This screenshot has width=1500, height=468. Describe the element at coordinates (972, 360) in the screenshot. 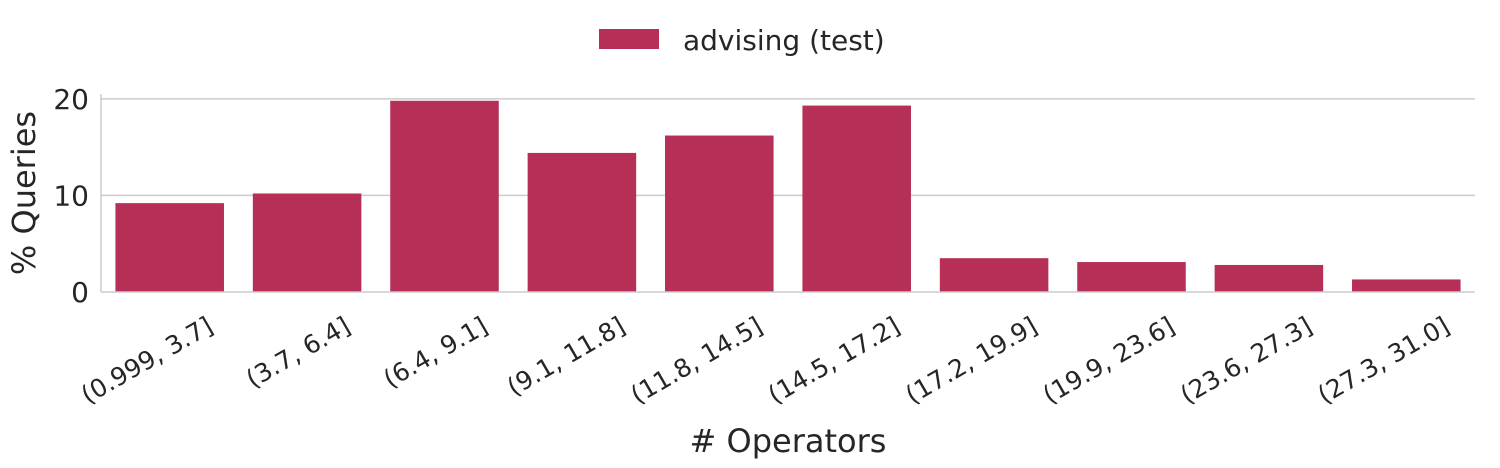

I see `x-tick-label: (17.2, 19.9]` at that location.